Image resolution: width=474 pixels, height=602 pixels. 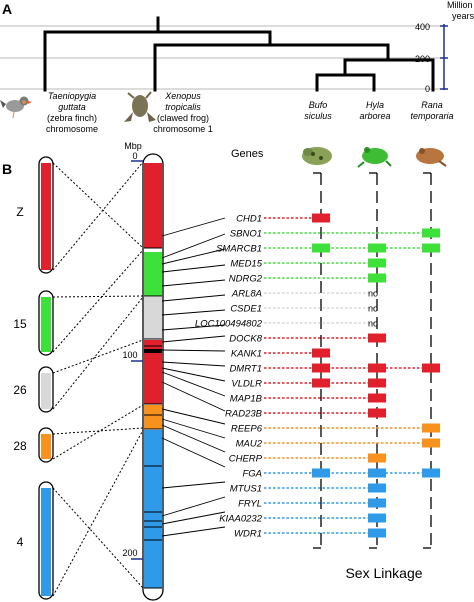 I want to click on chromosome-26-band, so click(x=46, y=391).